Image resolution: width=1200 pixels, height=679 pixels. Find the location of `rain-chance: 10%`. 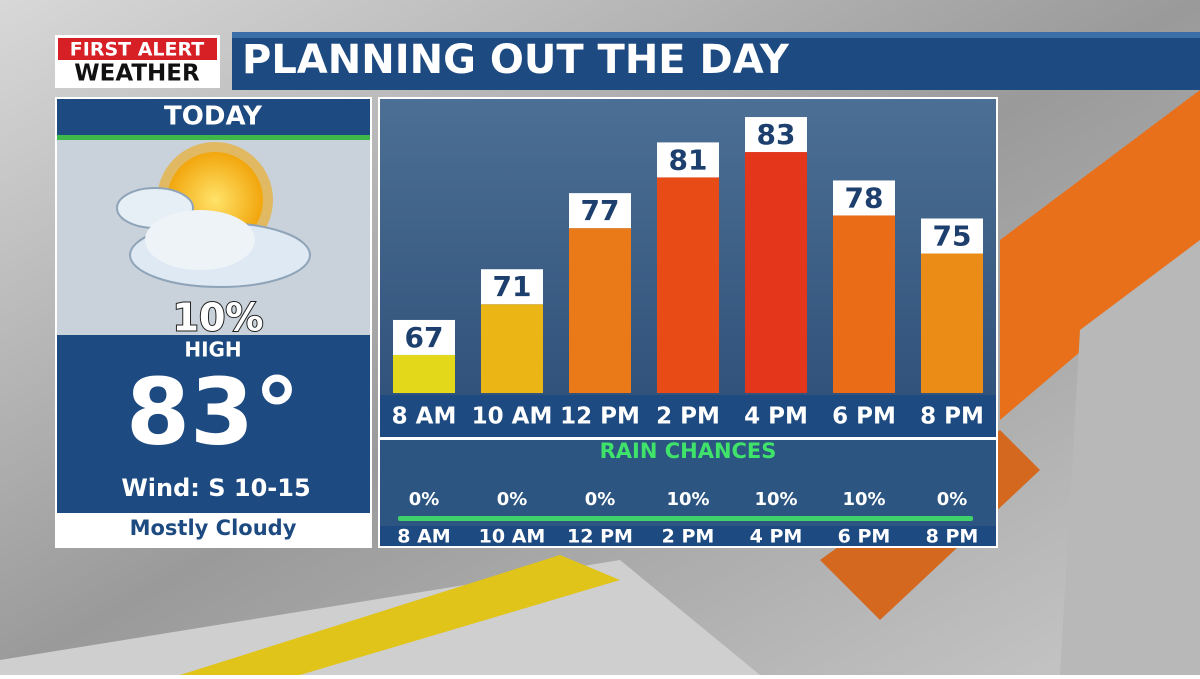

rain-chance: 10% is located at coordinates (218, 318).